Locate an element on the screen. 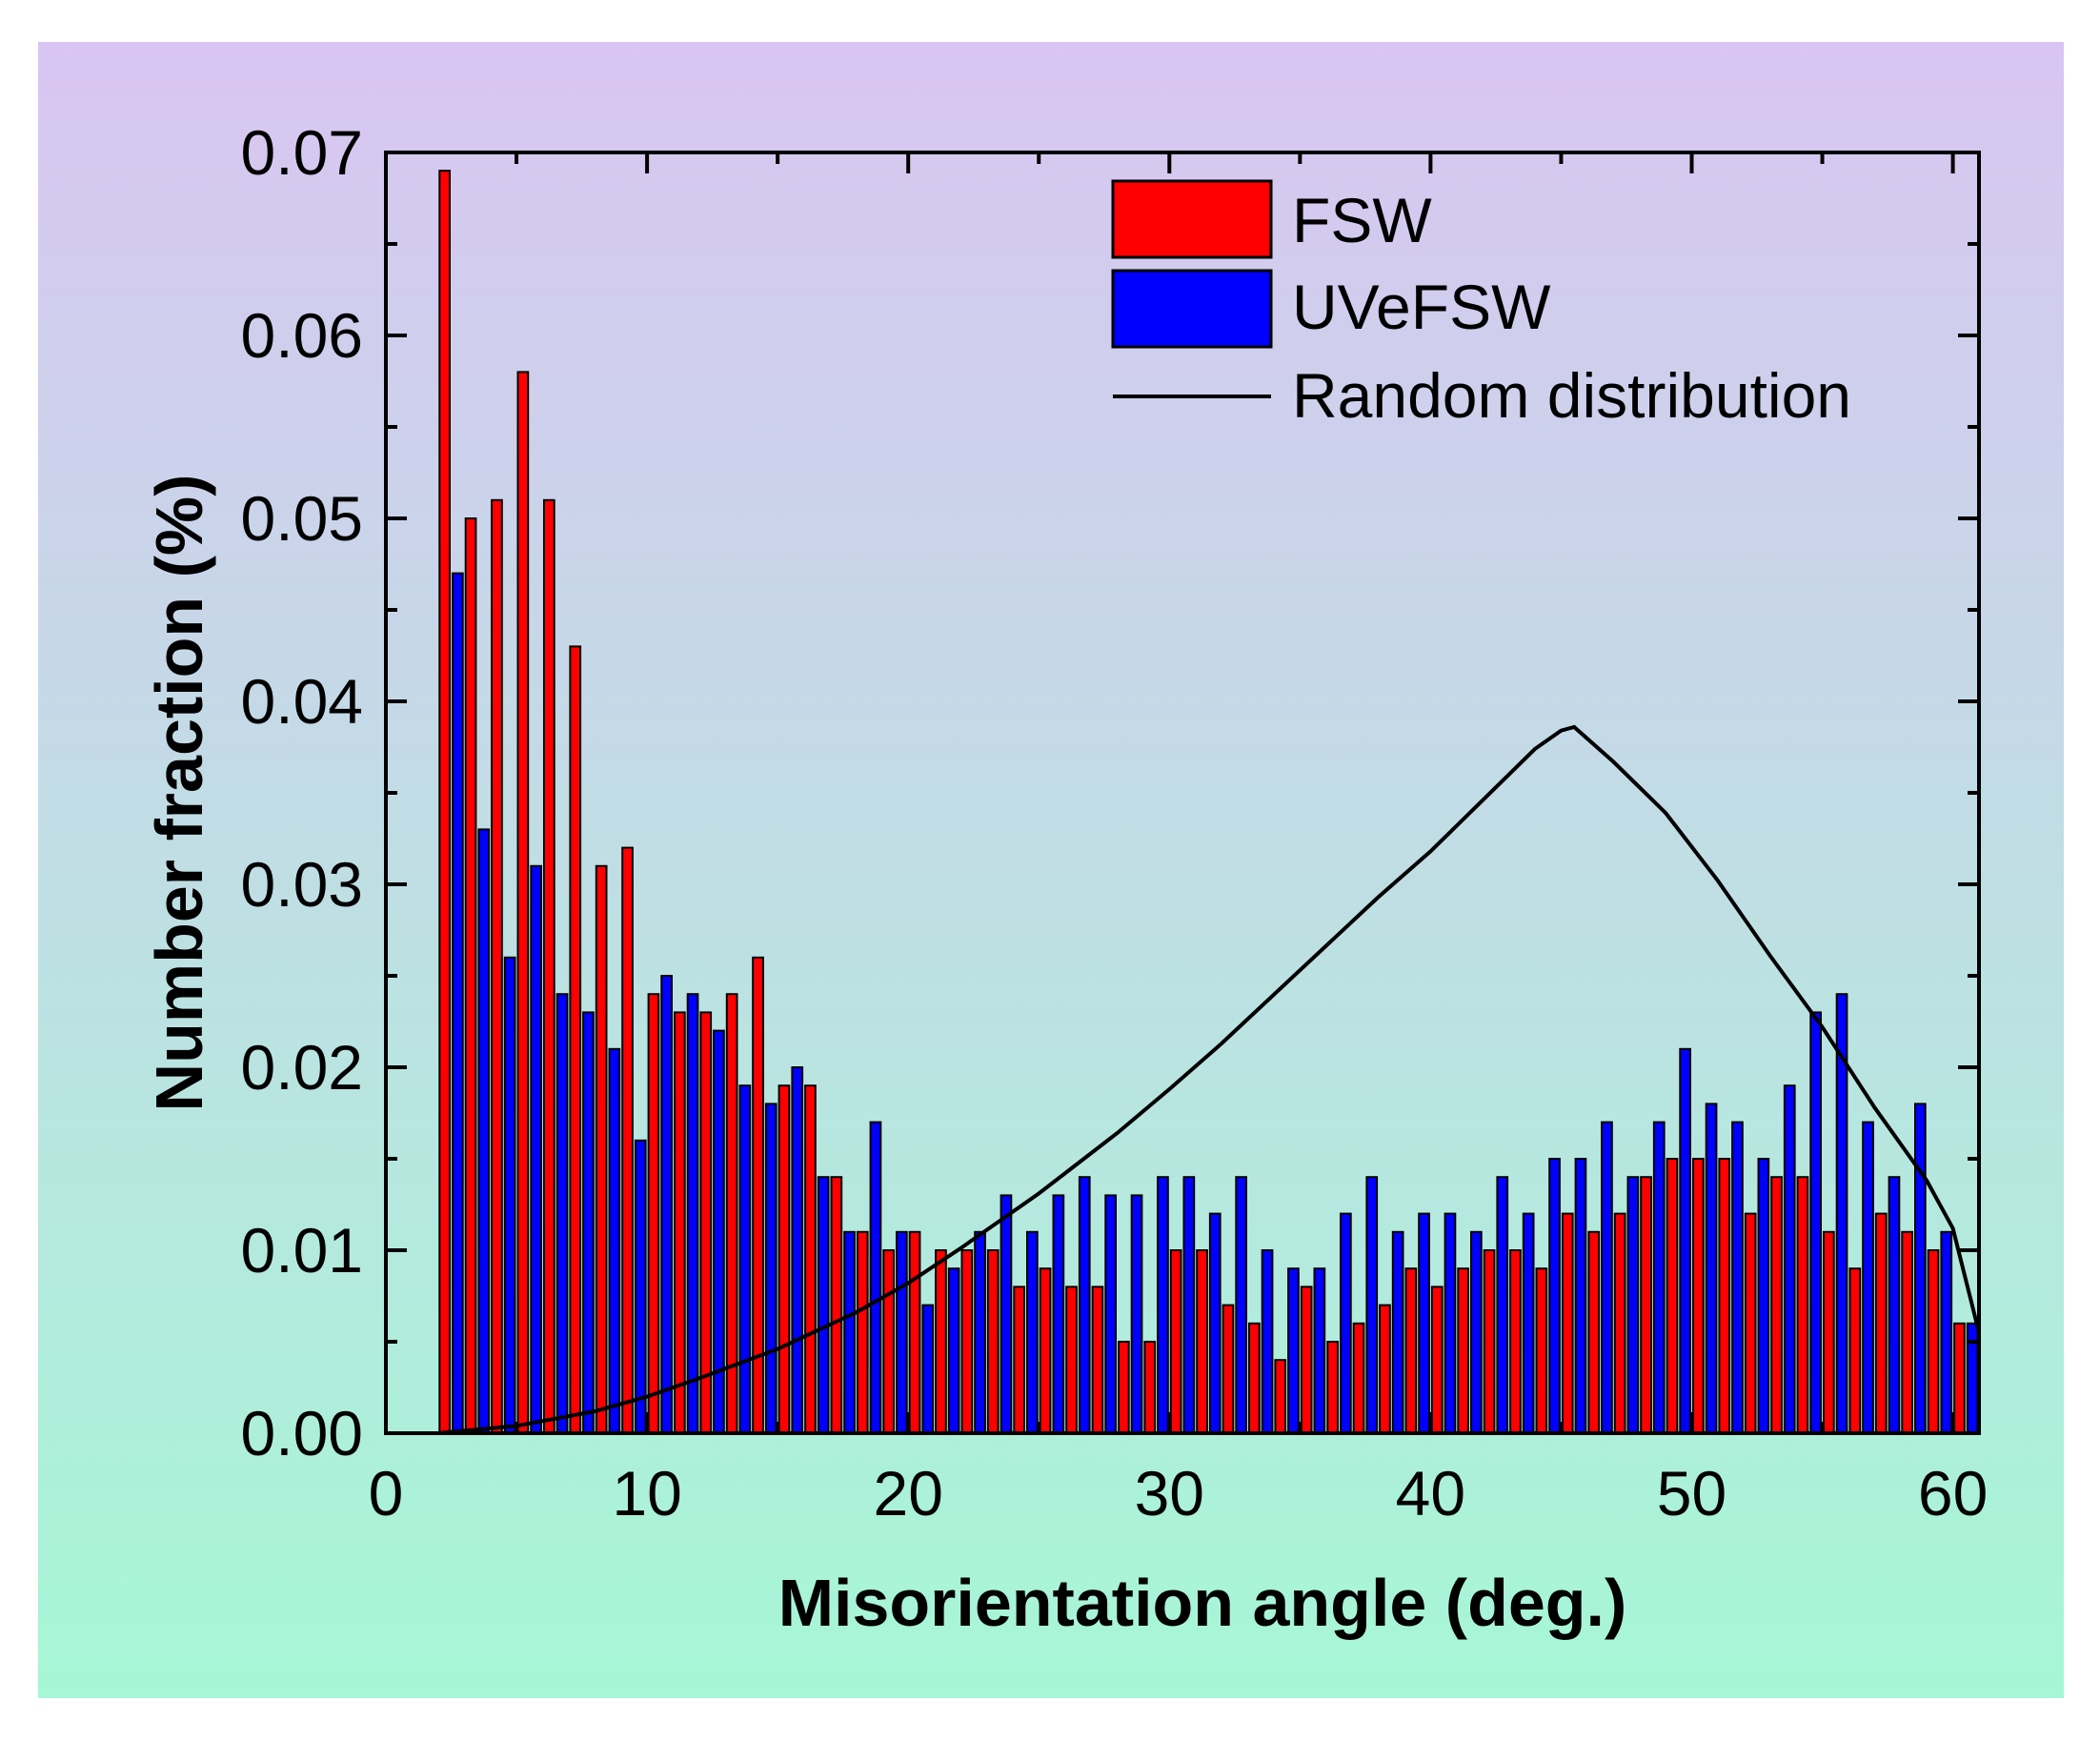 The height and width of the screenshot is (1741, 2100). x-tick-label: 50 is located at coordinates (1691, 1493).